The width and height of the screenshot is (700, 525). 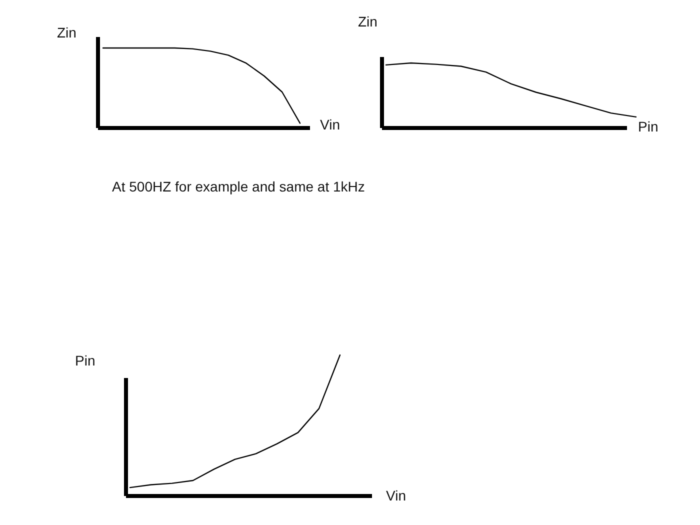 What do you see at coordinates (85, 360) in the screenshot?
I see `y-axis-title: Pin` at bounding box center [85, 360].